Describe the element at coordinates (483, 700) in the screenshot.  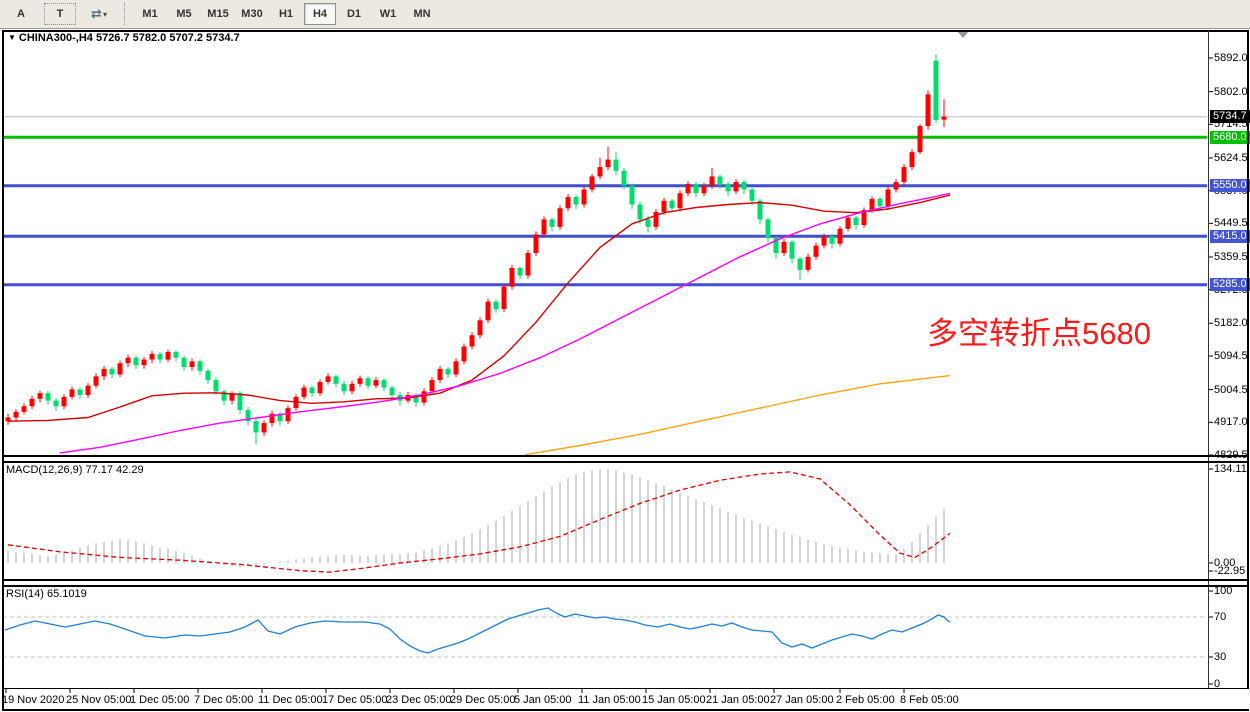
I see `date-tick-label: 29 Dec 05:00` at that location.